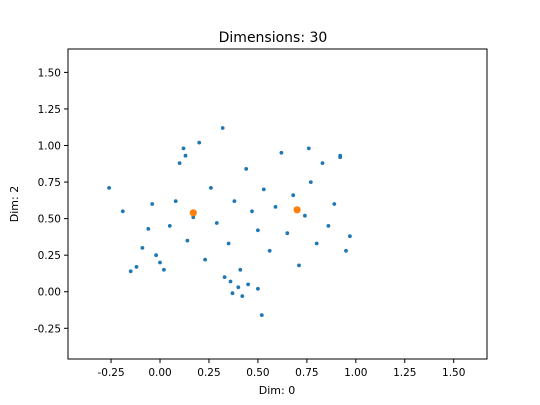 This screenshot has height=405, width=540. Describe the element at coordinates (51, 201) in the screenshot. I see `y-ticks: -0.25 0.00 0.25 0.50 0.75 1.00 1.25 1.50` at that location.